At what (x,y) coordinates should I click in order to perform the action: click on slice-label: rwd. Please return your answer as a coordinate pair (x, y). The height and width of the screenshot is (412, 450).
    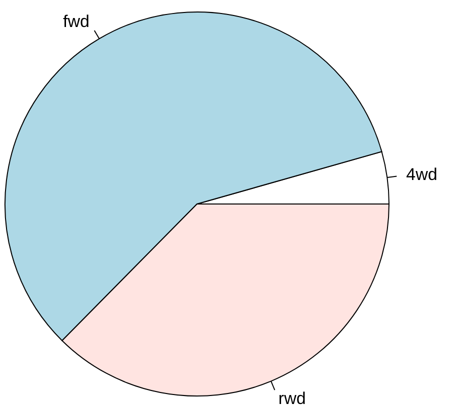
    Looking at the image, I should click on (292, 398).